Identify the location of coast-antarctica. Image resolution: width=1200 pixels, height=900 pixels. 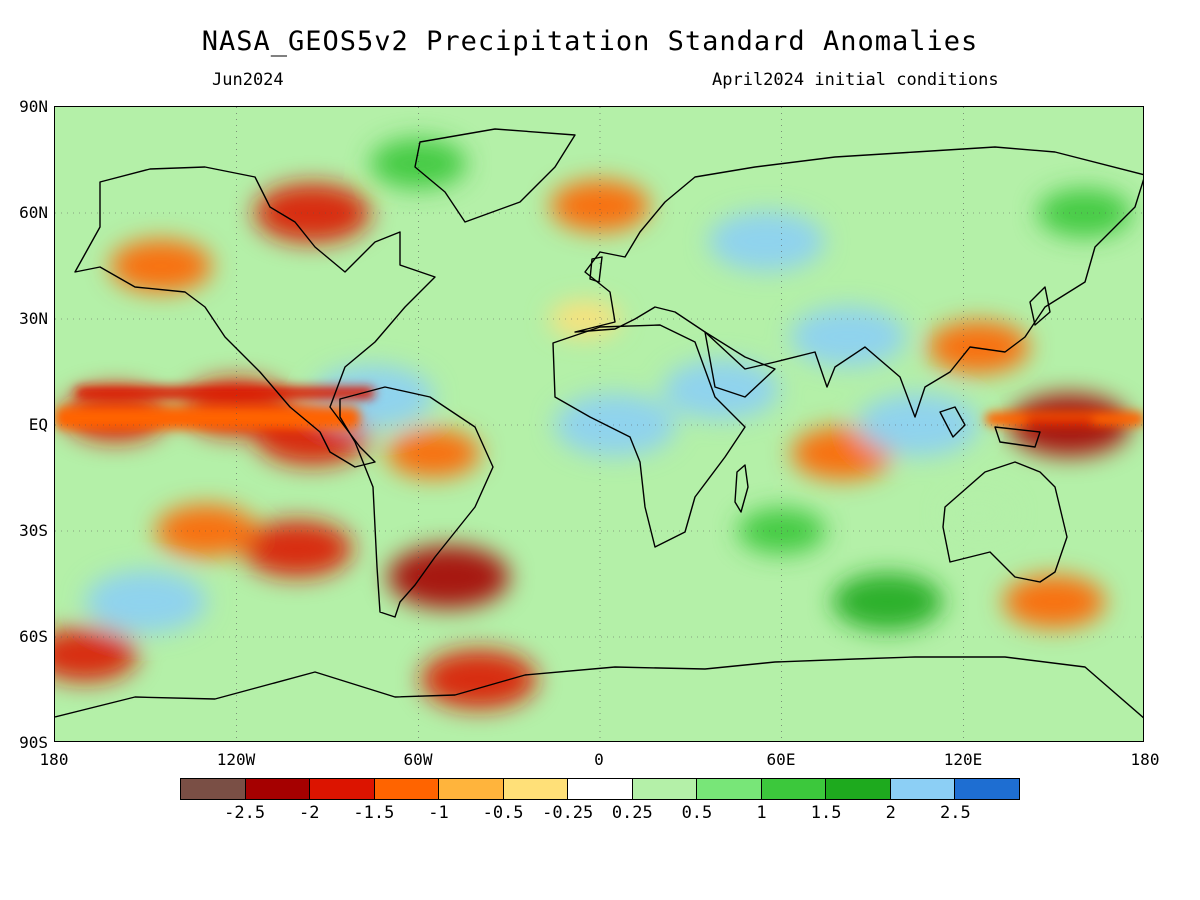
(599, 687).